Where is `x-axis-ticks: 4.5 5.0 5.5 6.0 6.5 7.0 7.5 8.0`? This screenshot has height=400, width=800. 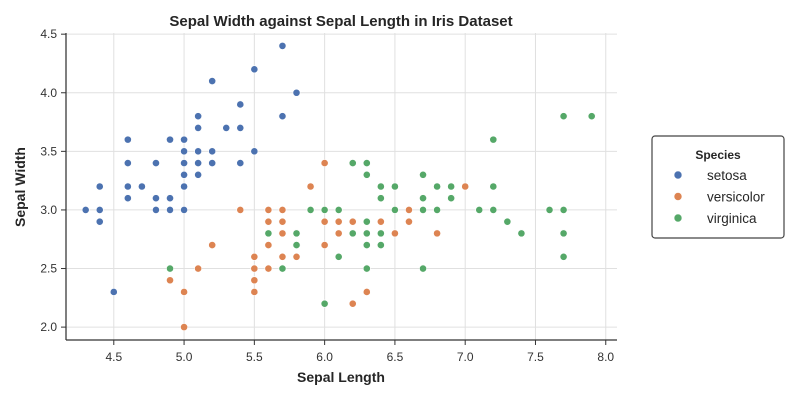
x-axis-ticks: 4.5 5.0 5.5 6.0 6.5 7.0 7.5 8.0 is located at coordinates (359, 352).